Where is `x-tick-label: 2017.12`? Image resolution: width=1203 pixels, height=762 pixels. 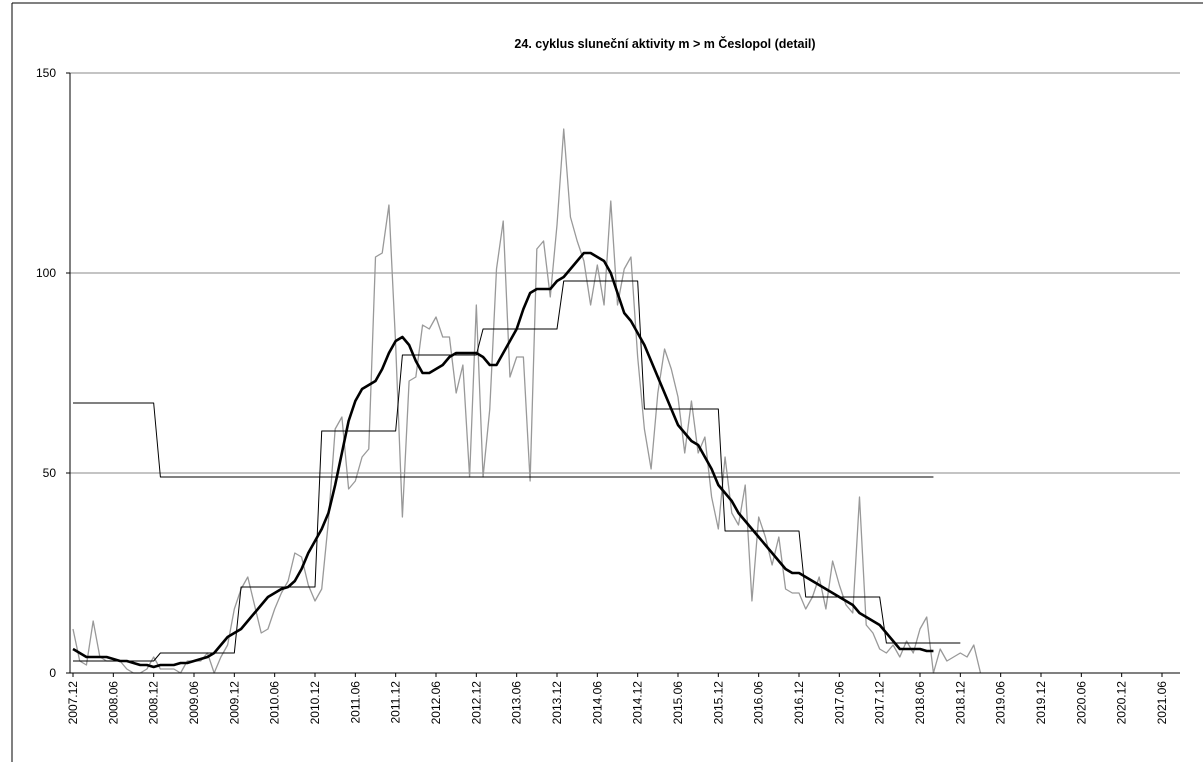
x-tick-label: 2017.12 is located at coordinates (880, 703).